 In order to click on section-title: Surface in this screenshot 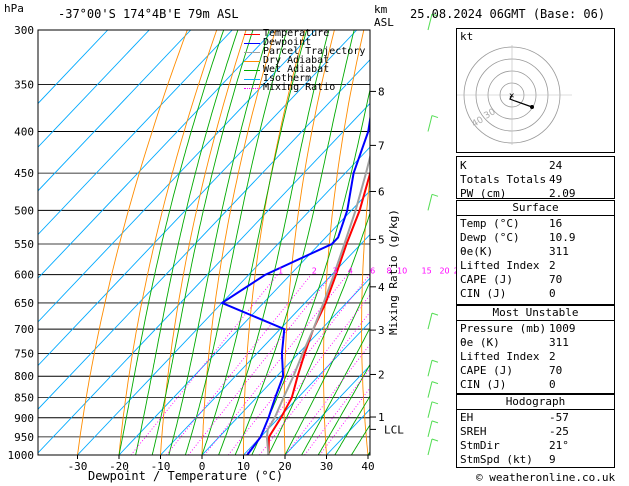, I will do `click(535, 207)`.